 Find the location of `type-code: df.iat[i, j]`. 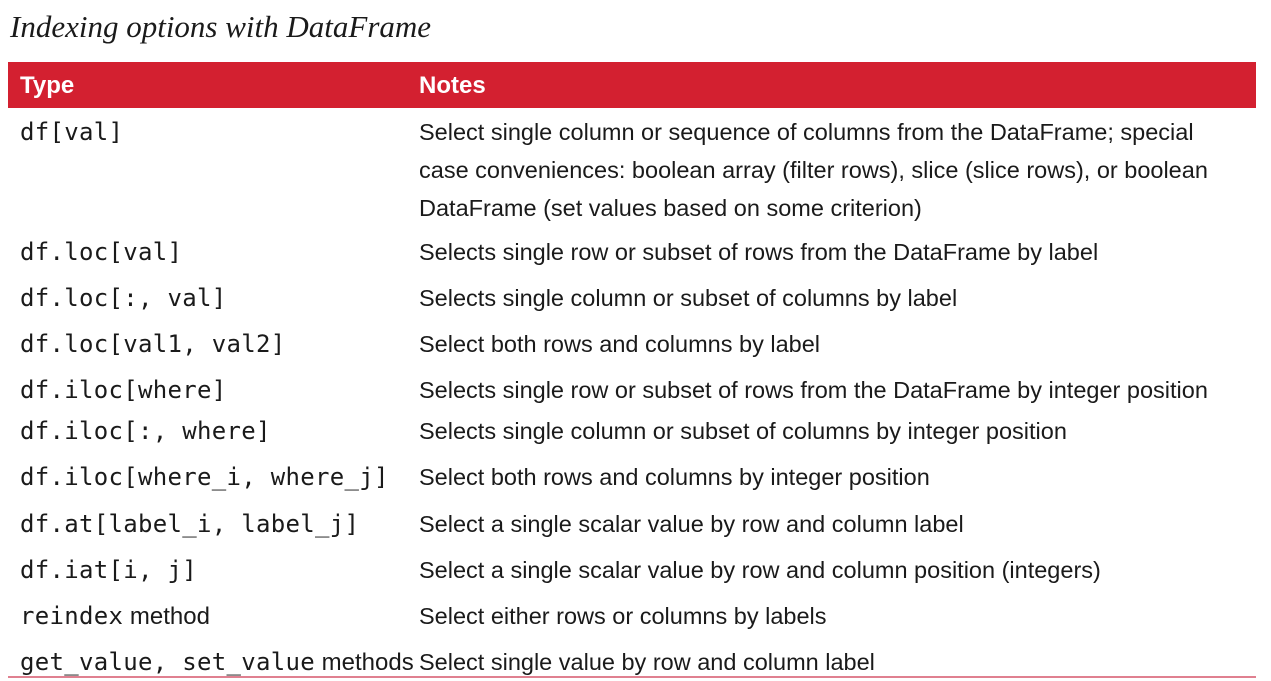

type-code: df.iat[i, j] is located at coordinates (108, 570).